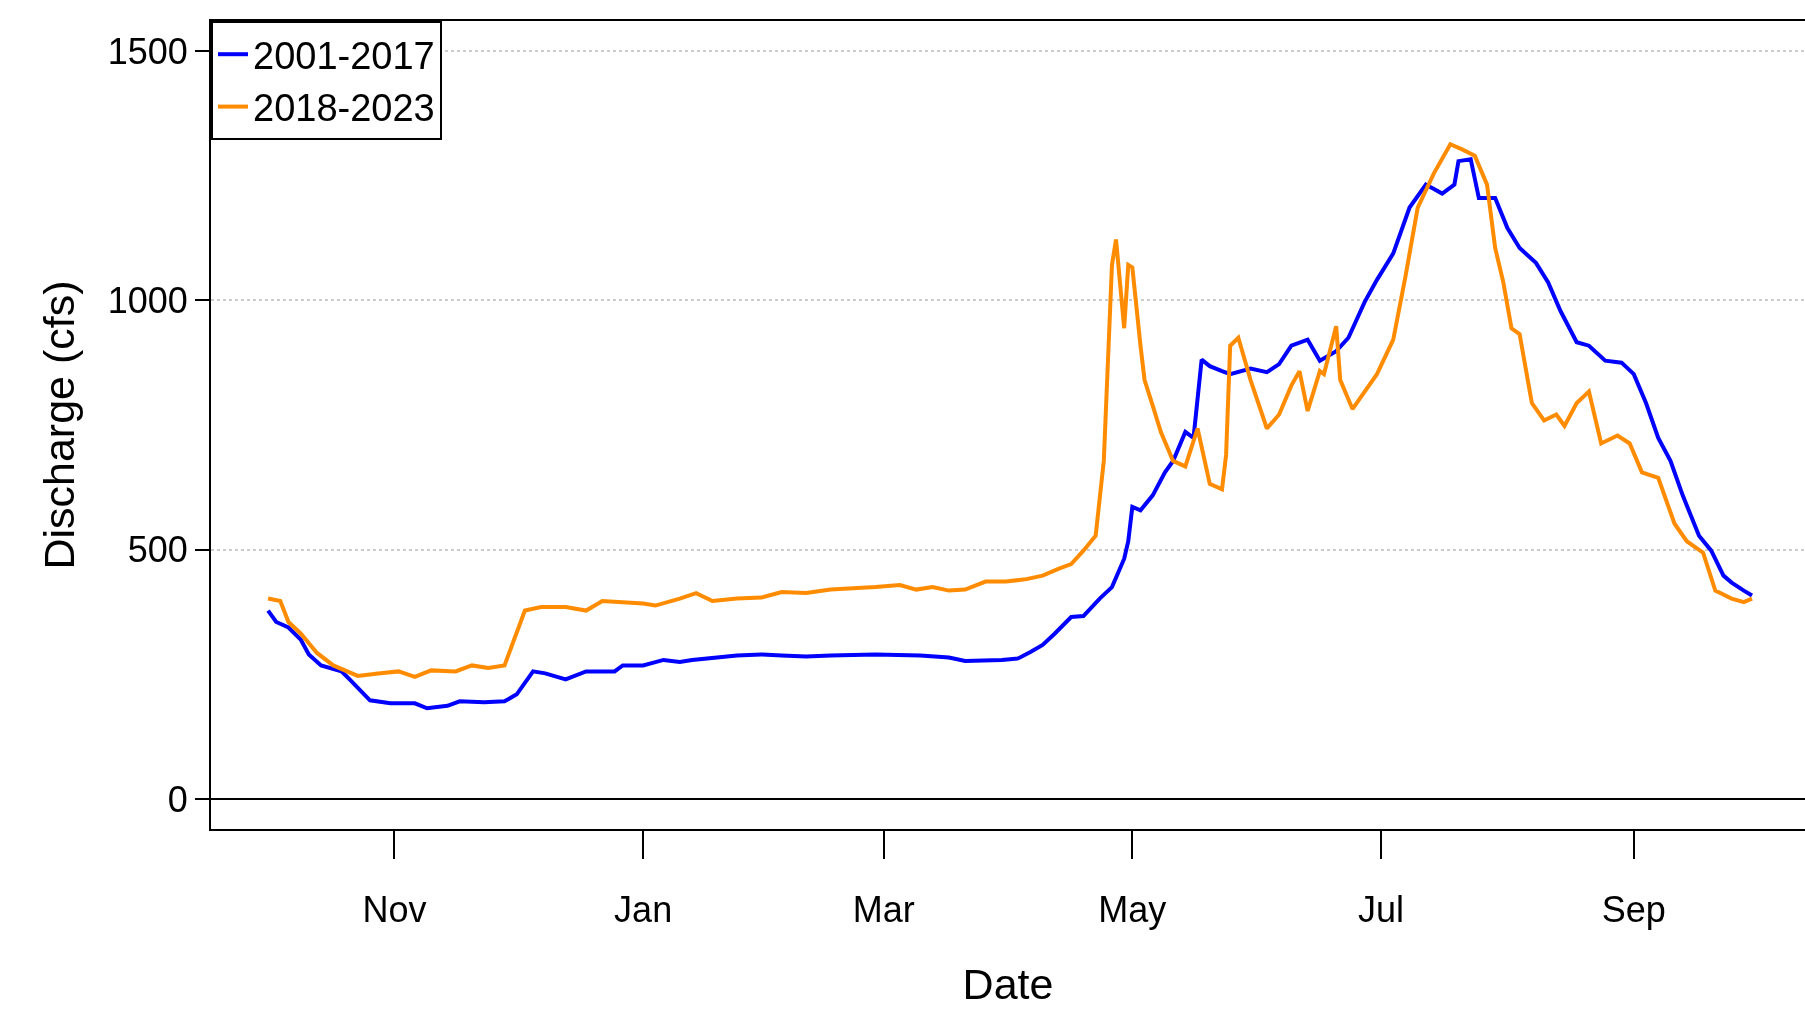  What do you see at coordinates (344, 56) in the screenshot?
I see `legend-label: 2001-2017` at bounding box center [344, 56].